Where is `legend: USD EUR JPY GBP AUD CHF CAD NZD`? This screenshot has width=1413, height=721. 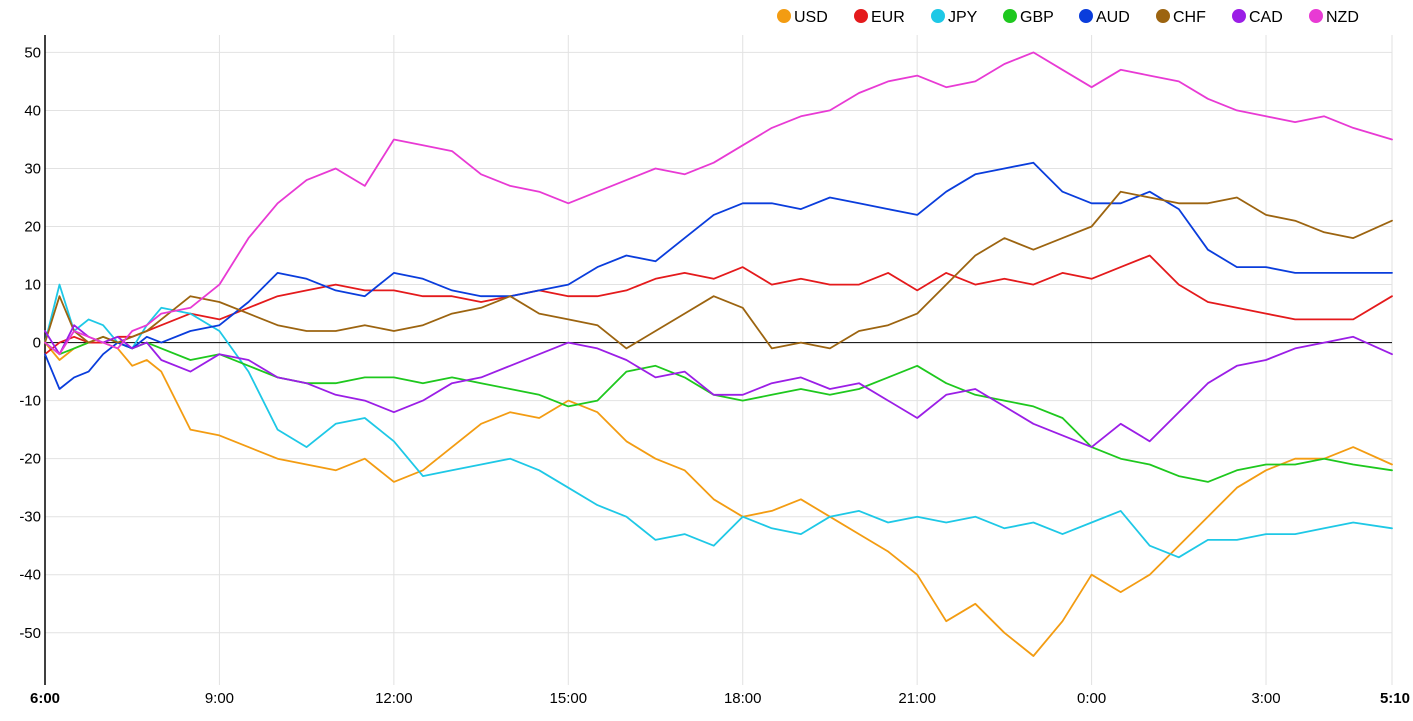
legend: USD EUR JPY GBP AUD CHF CAD NZD is located at coordinates (1068, 17).